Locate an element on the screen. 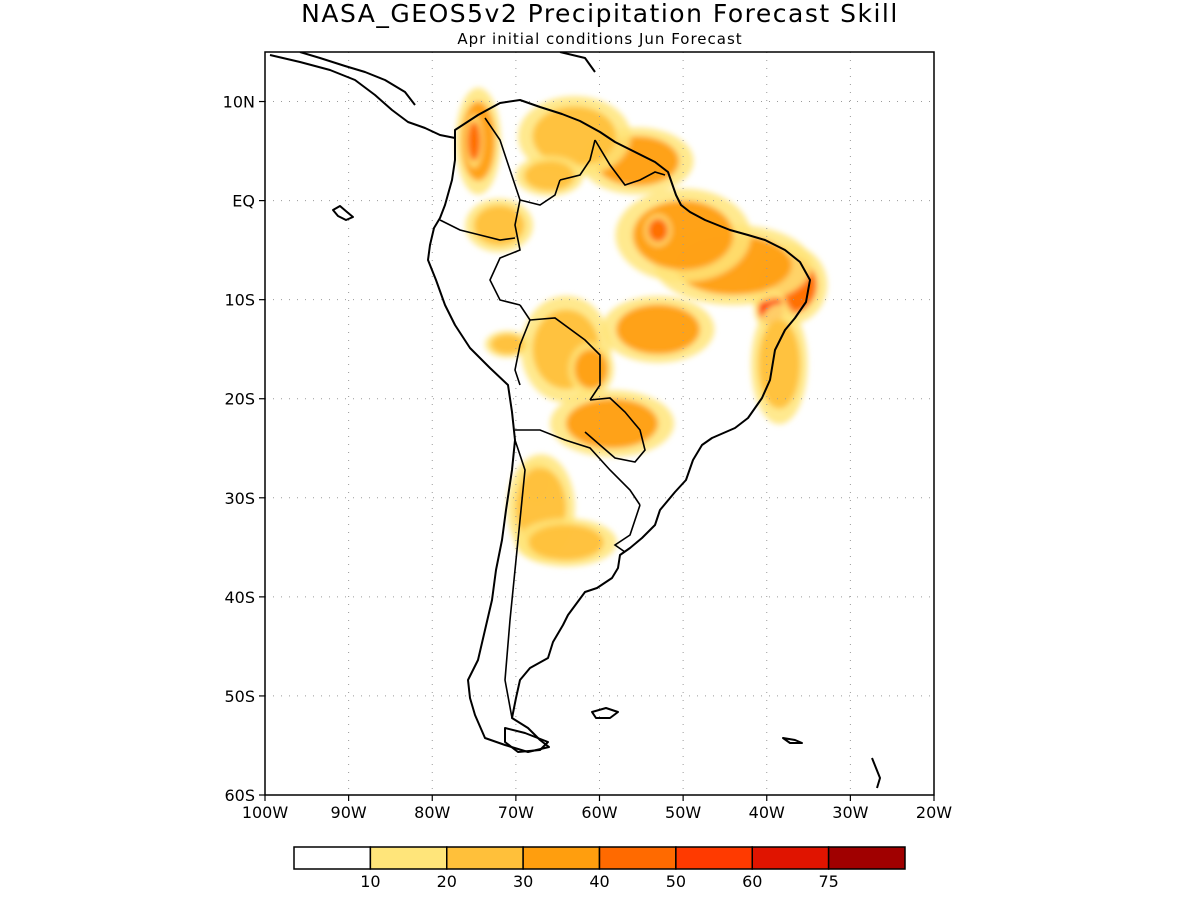  colorbar-label: 40 is located at coordinates (599, 881).